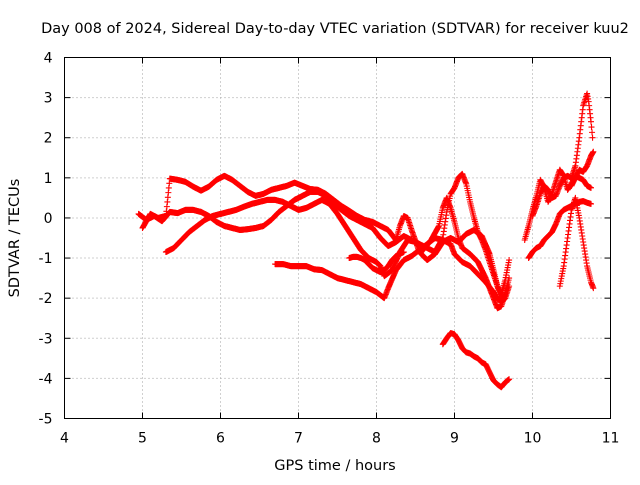 This screenshot has width=640, height=485. I want to click on y-axis-title: SDTVAR / TECUs, so click(15, 238).